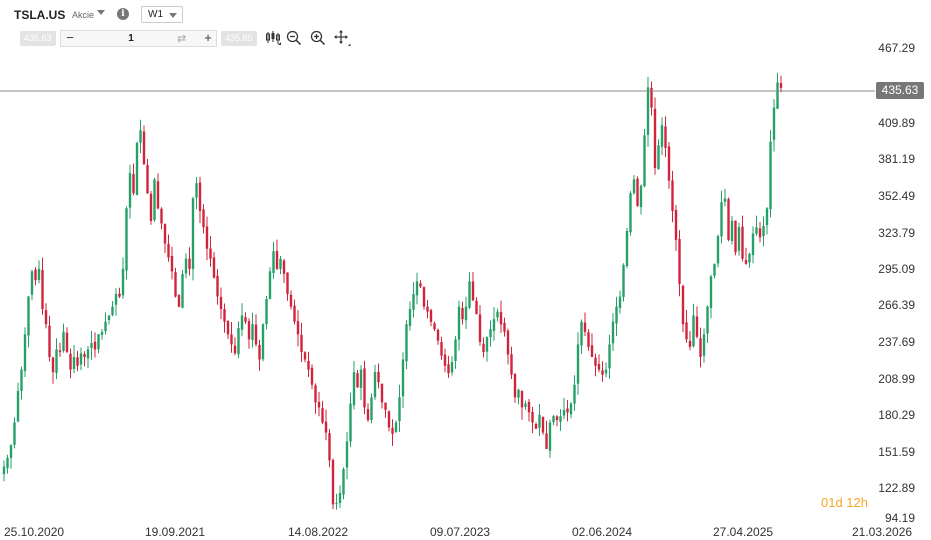 The width and height of the screenshot is (931, 540). I want to click on quantity-increase-button: +, so click(208, 37).